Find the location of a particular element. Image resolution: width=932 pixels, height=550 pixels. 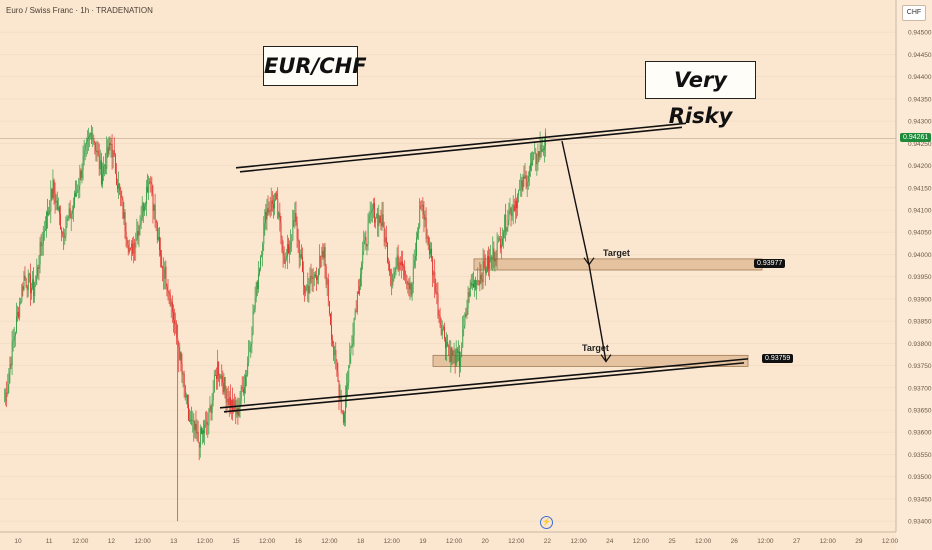

y-tick-label: 0.94350 is located at coordinates (920, 99).